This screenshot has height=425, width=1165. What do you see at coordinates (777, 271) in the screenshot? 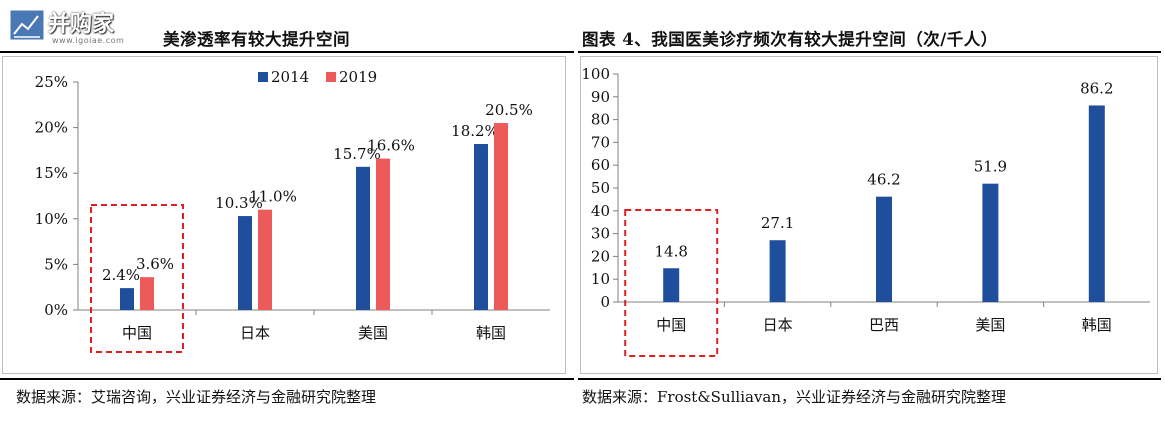
I see `bar-日本` at bounding box center [777, 271].